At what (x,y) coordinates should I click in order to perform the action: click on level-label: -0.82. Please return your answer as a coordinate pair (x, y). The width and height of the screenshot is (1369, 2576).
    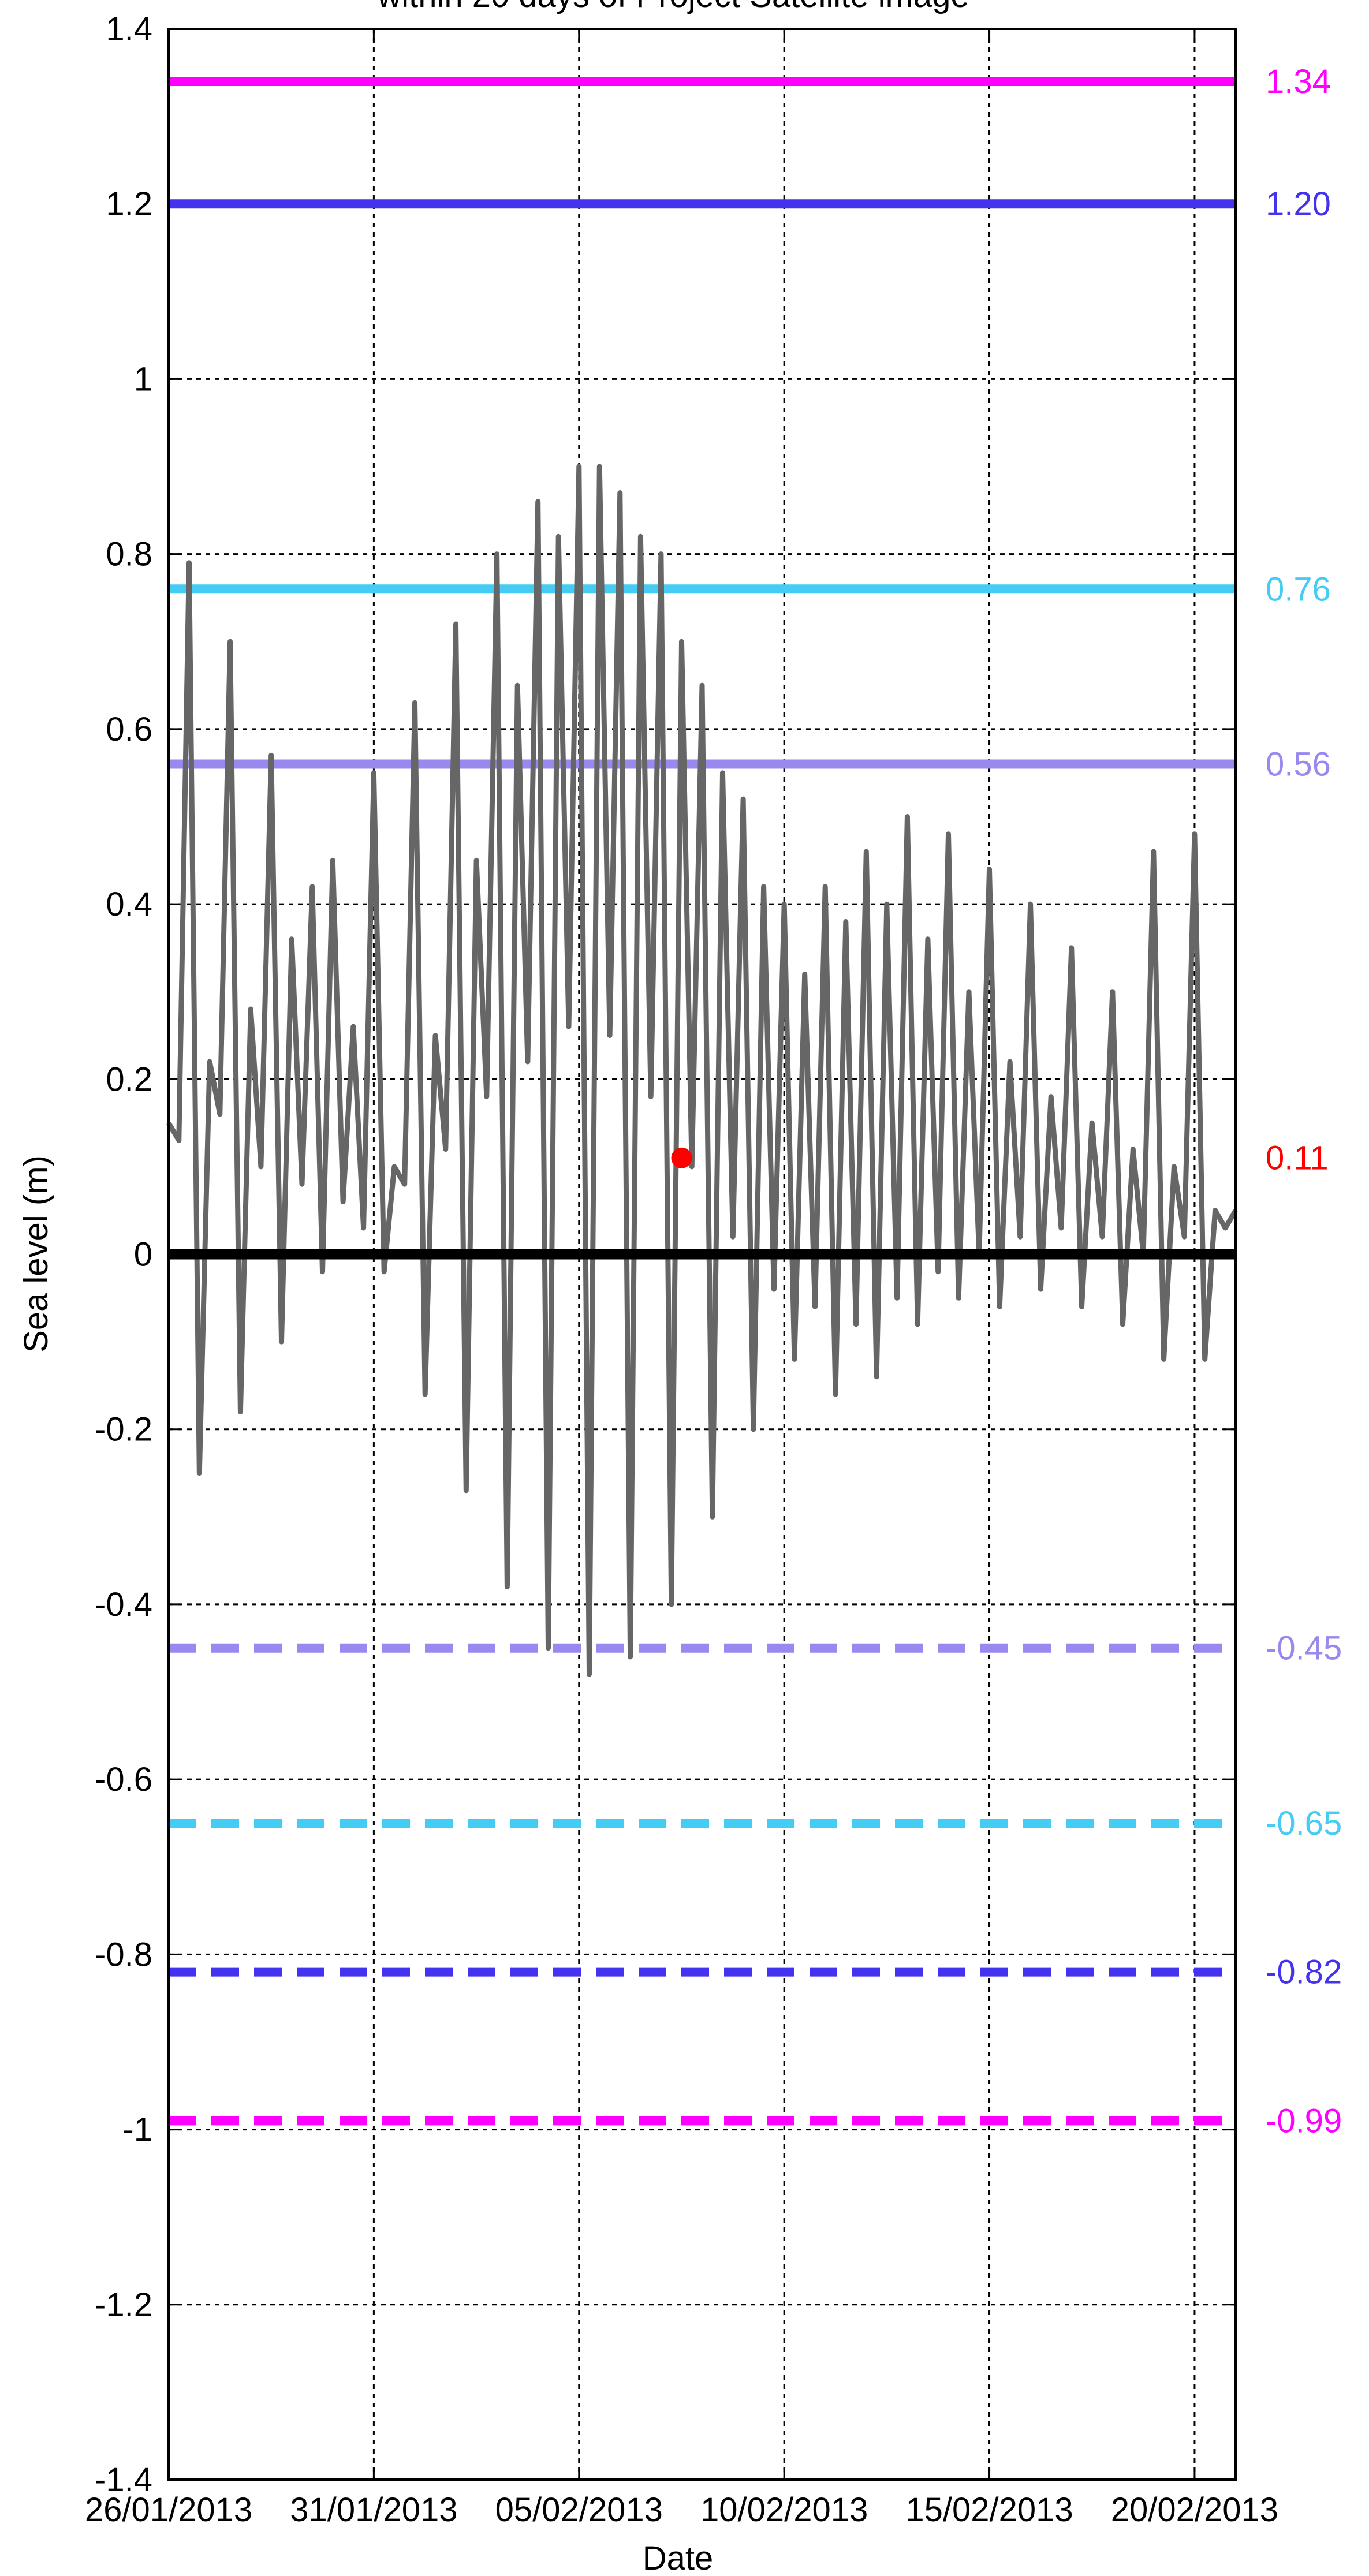
    Looking at the image, I should click on (1304, 1972).